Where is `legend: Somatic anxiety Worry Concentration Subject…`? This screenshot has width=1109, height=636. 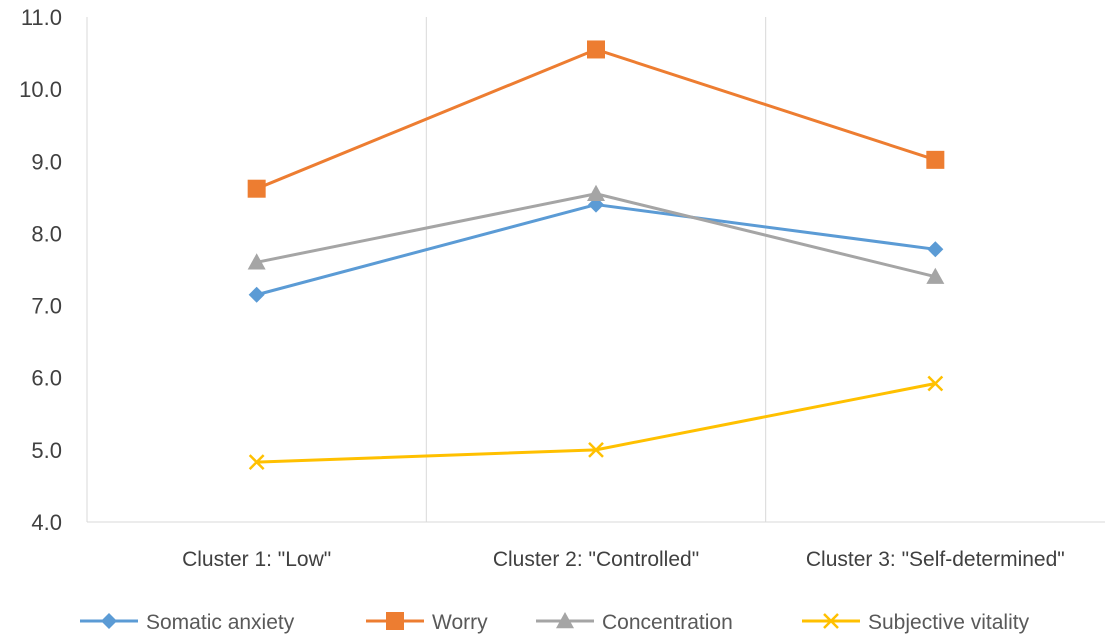
legend: Somatic anxiety Worry Concentration Subject… is located at coordinates (555, 622).